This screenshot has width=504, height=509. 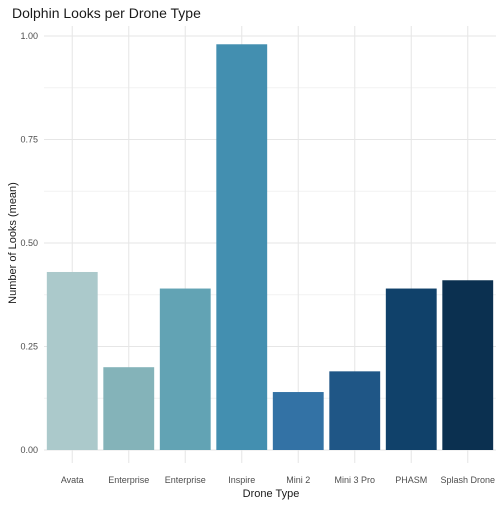 I want to click on y-tick-label: 0.50, so click(x=29, y=243).